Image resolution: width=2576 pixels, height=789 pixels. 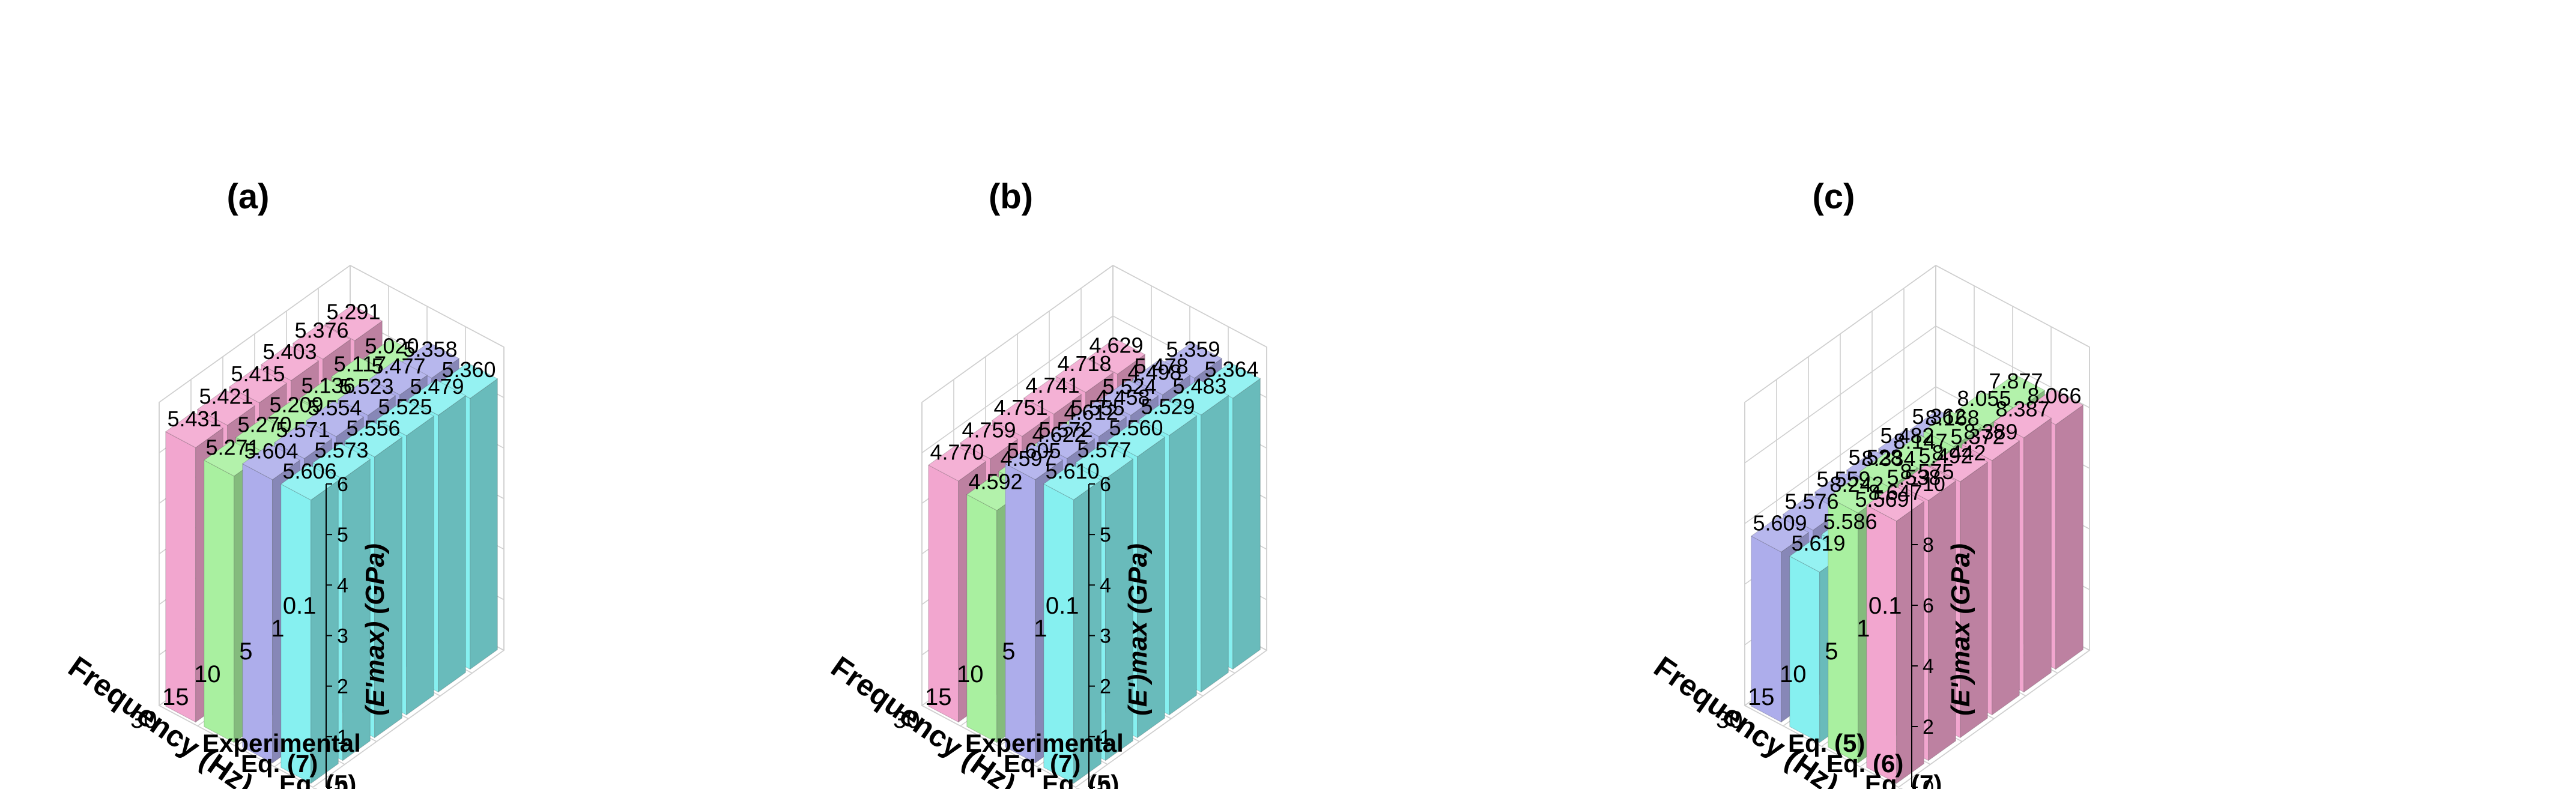 I want to click on data-label: 5.560, so click(x=1136, y=428).